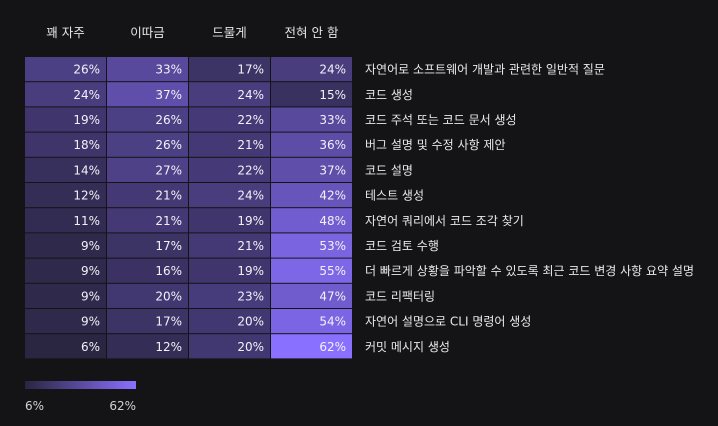 The image size is (718, 426). I want to click on cell-value-label: 54%, so click(332, 322).